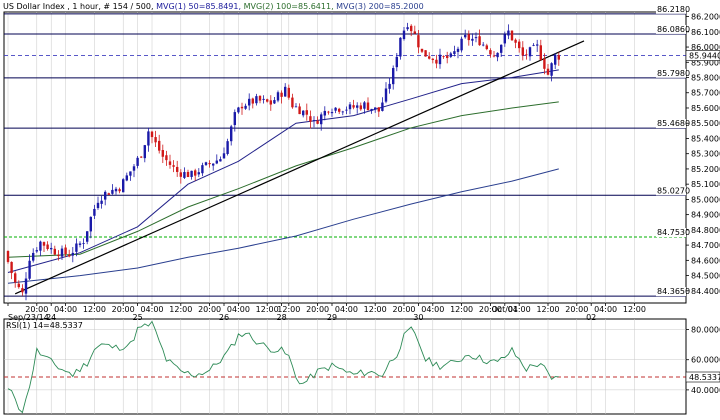 This screenshot has width=720, height=420. I want to click on price-tick-label: 84.7000, so click(705, 245).